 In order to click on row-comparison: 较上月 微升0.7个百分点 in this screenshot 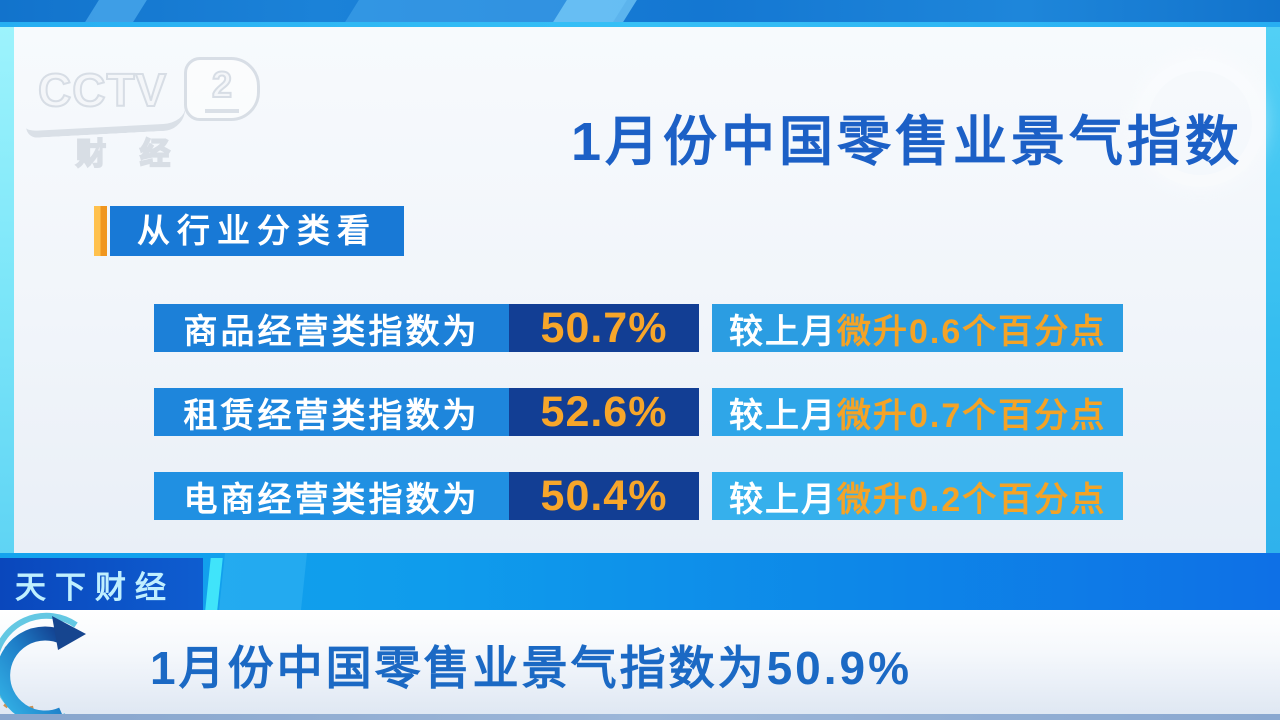, I will do `click(918, 412)`.